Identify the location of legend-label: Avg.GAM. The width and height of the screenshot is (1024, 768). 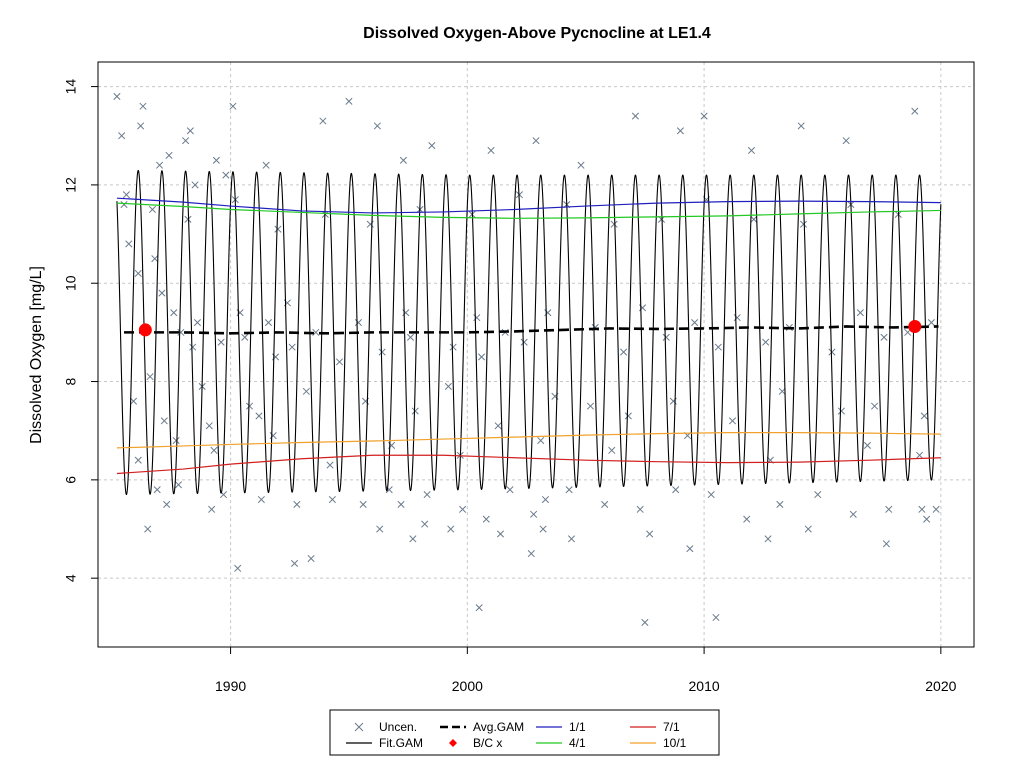
(498, 727).